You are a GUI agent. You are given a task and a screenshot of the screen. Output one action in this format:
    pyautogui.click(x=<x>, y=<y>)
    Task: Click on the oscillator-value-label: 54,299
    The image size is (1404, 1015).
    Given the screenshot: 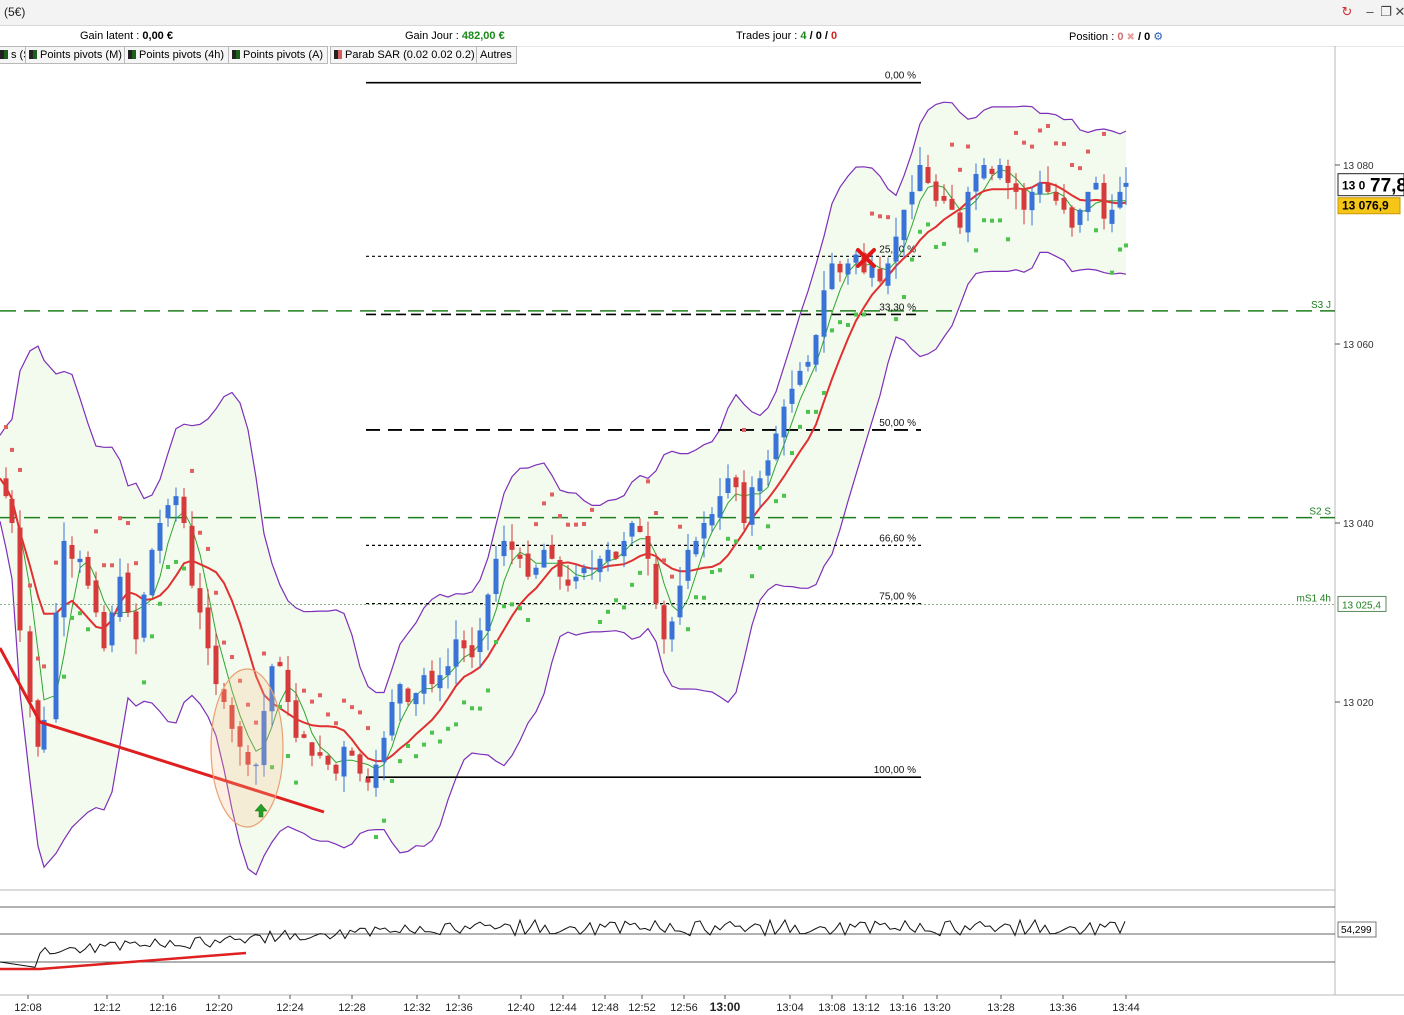 What is the action you would take?
    pyautogui.click(x=1356, y=930)
    